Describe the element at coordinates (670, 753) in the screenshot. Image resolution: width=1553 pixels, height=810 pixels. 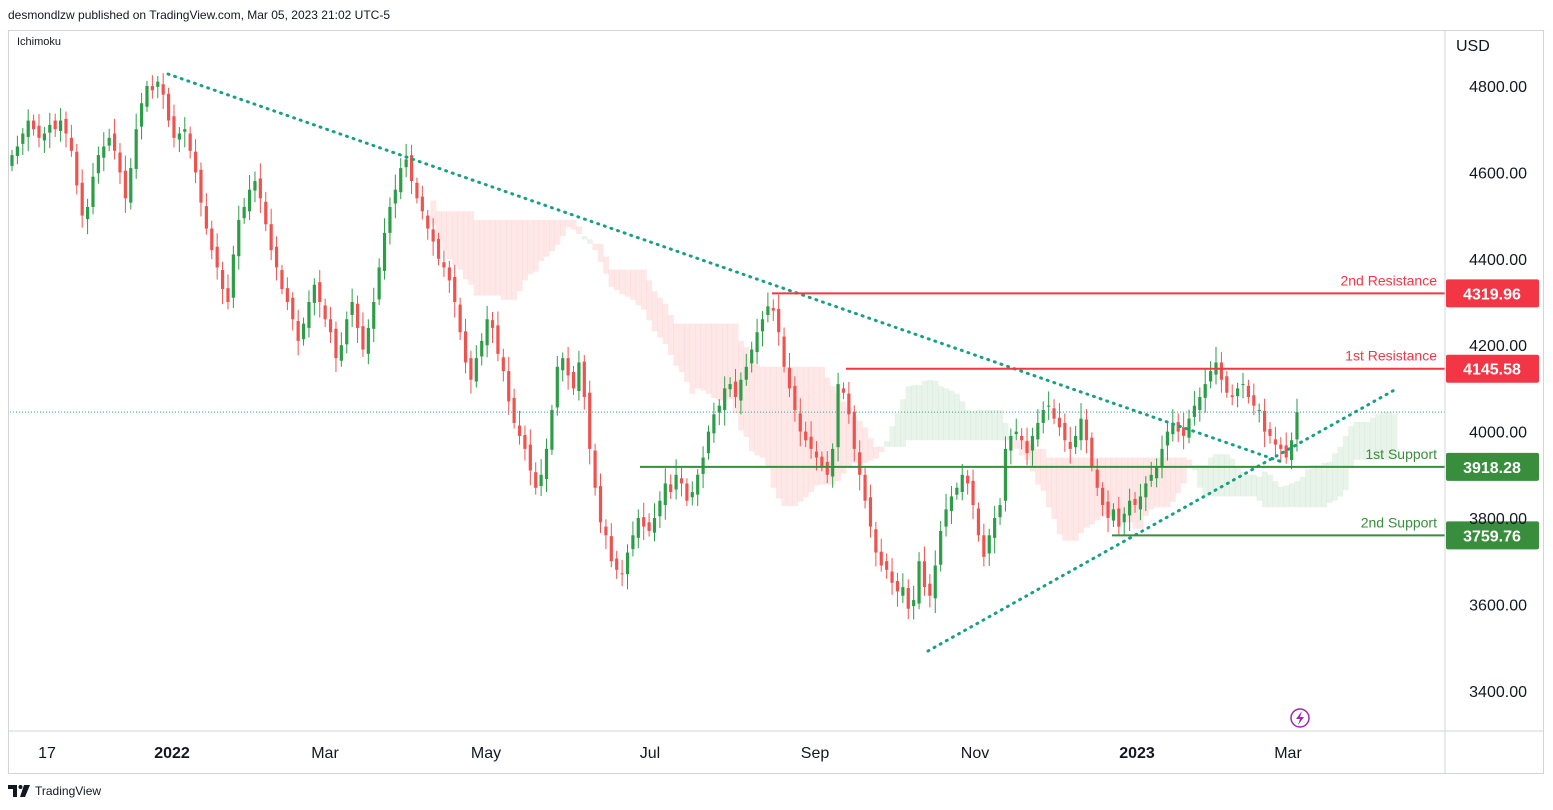
I see `time-axis: 17 2022 Mar May Jul Sep Nov 2023 Mar` at that location.